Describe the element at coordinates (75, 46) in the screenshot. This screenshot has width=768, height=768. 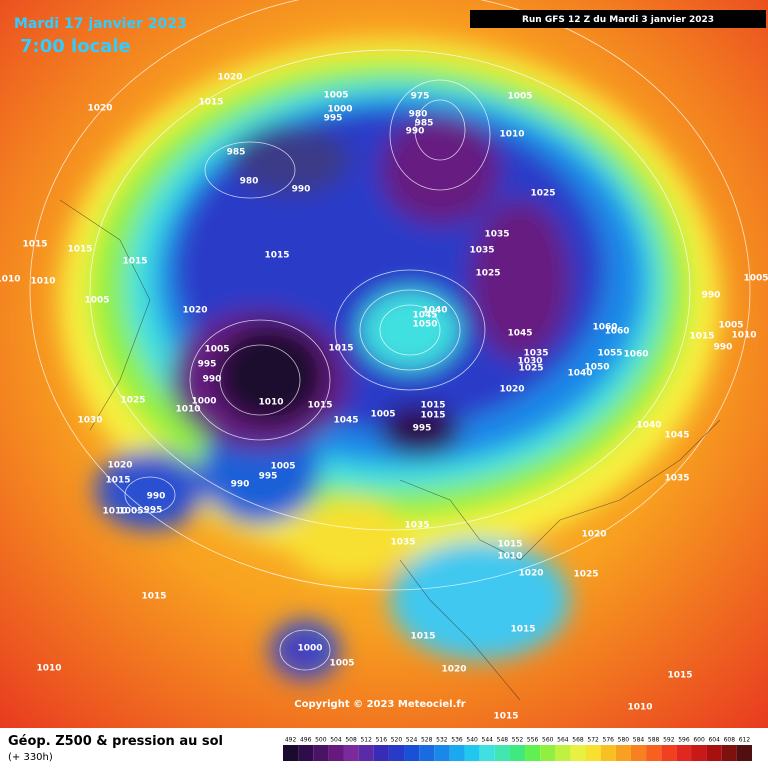
I see `time: 7:00 locale` at that location.